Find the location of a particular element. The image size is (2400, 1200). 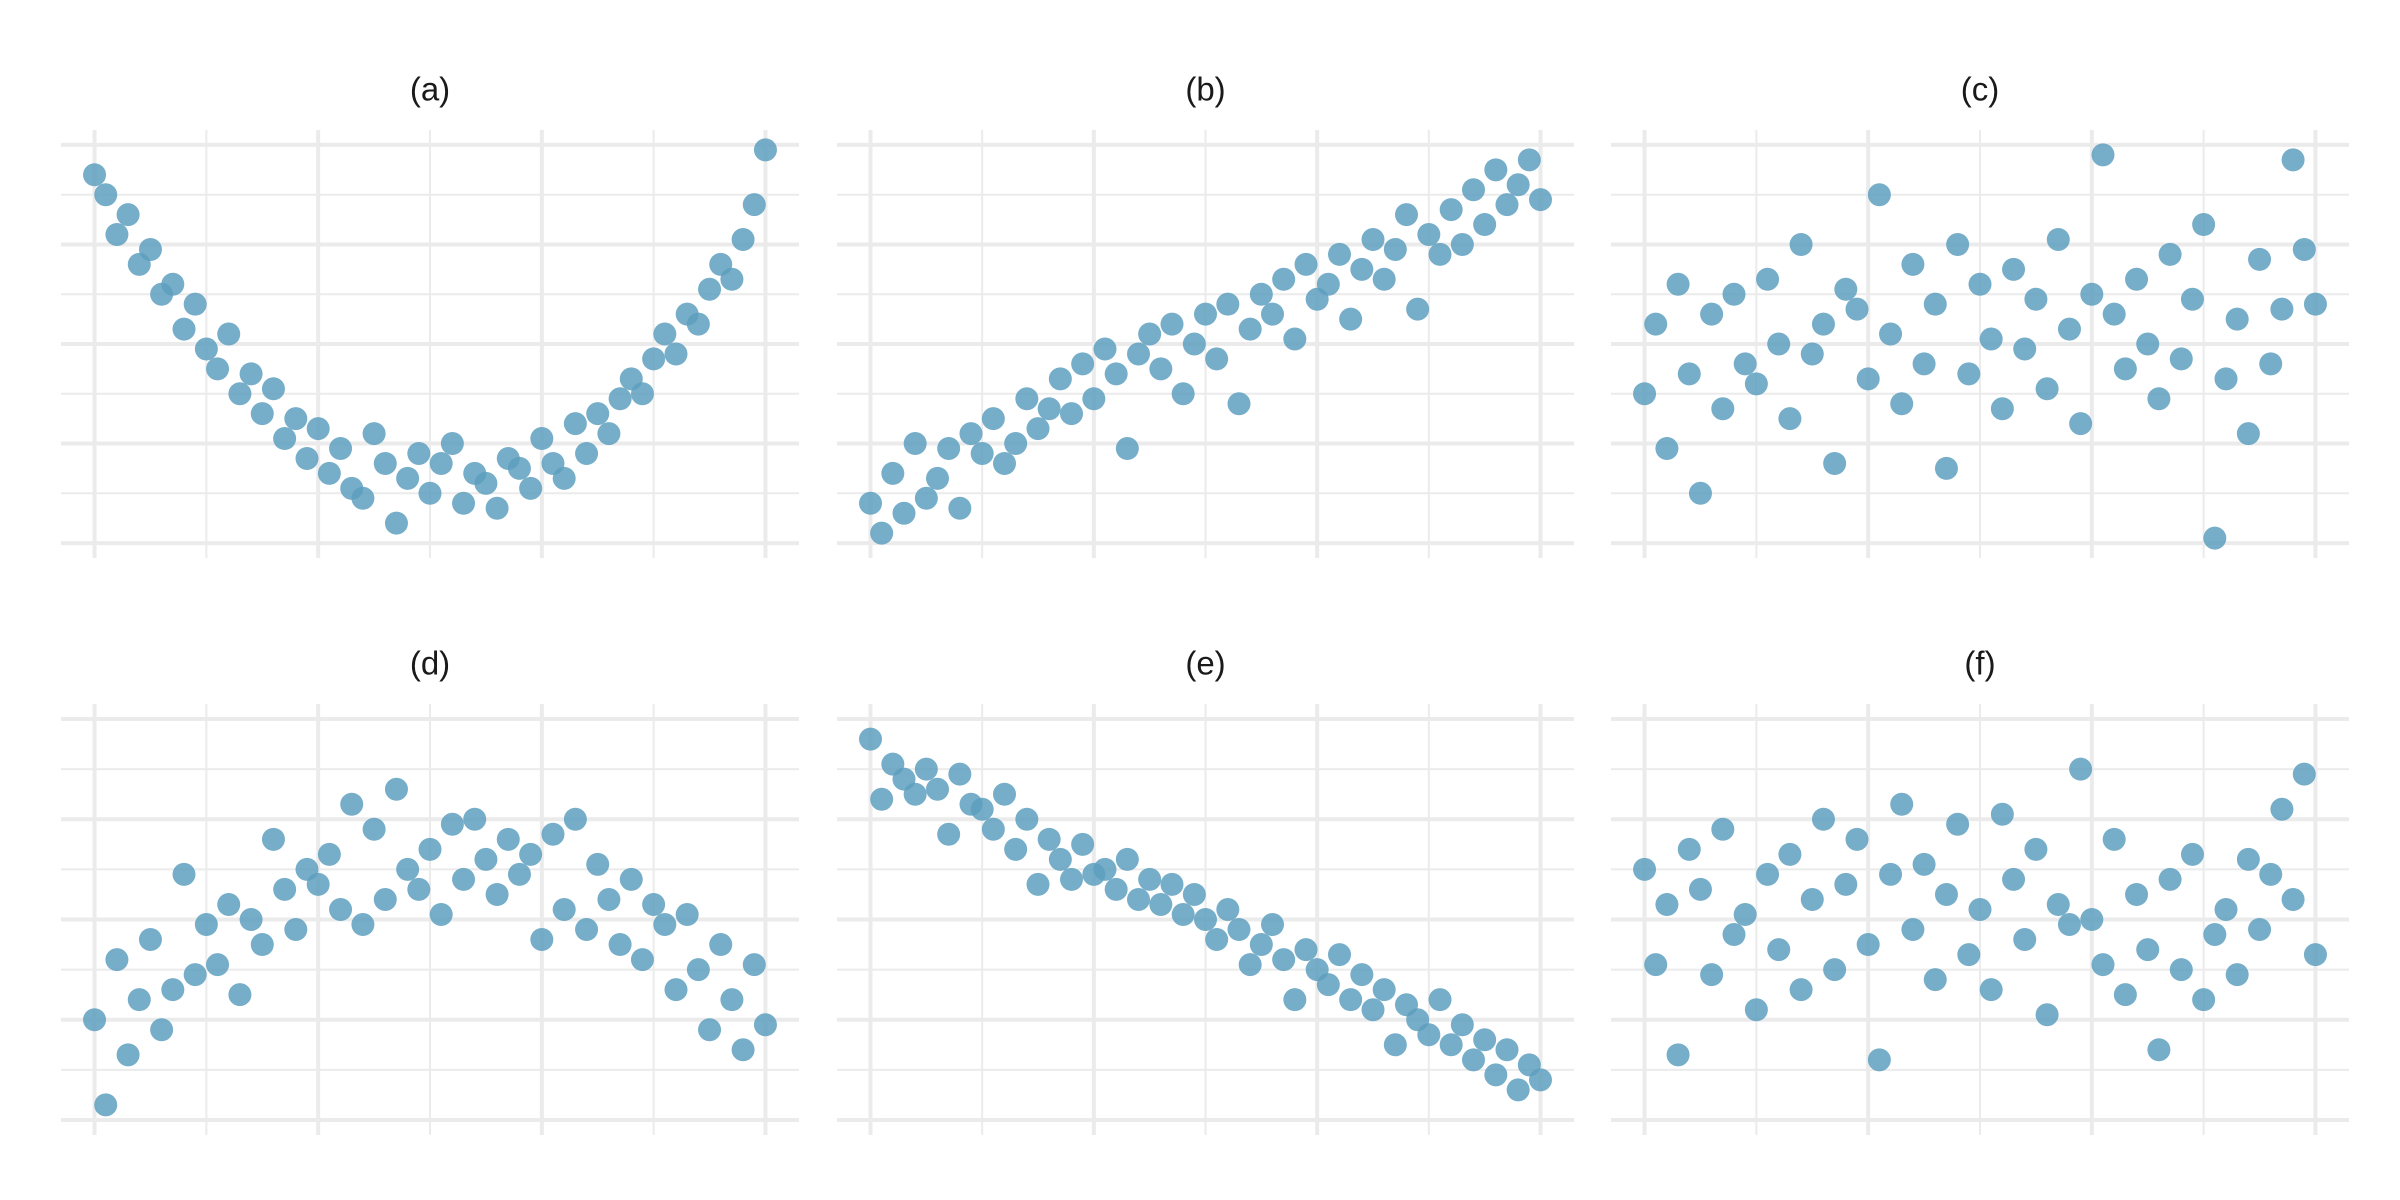

panel-title: (d) is located at coordinates (430, 663).